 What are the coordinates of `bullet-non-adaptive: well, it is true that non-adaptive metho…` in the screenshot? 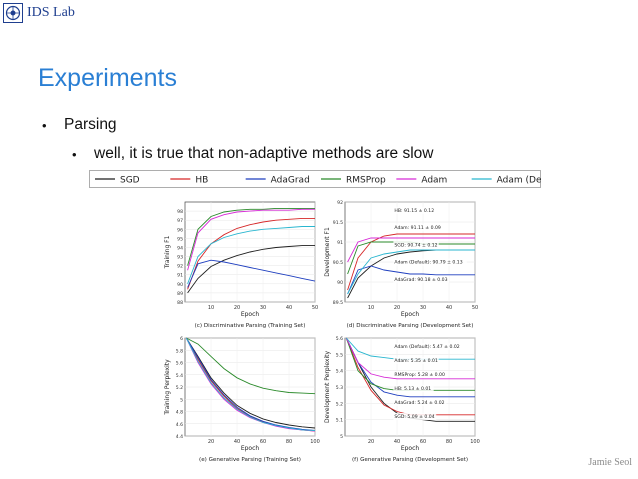 It's located at (264, 153).